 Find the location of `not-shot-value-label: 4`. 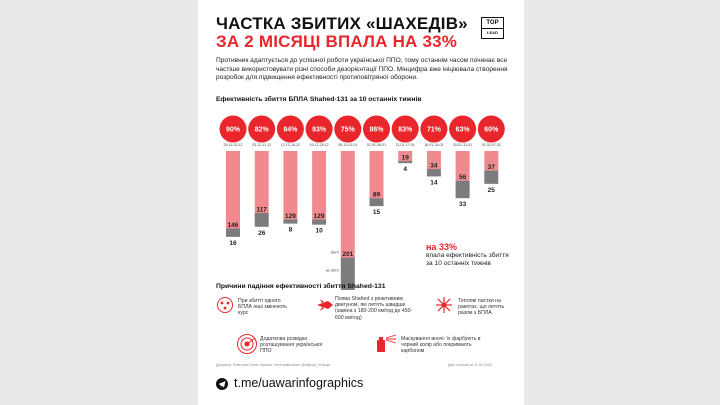

not-shot-value-label: 4 is located at coordinates (405, 169).